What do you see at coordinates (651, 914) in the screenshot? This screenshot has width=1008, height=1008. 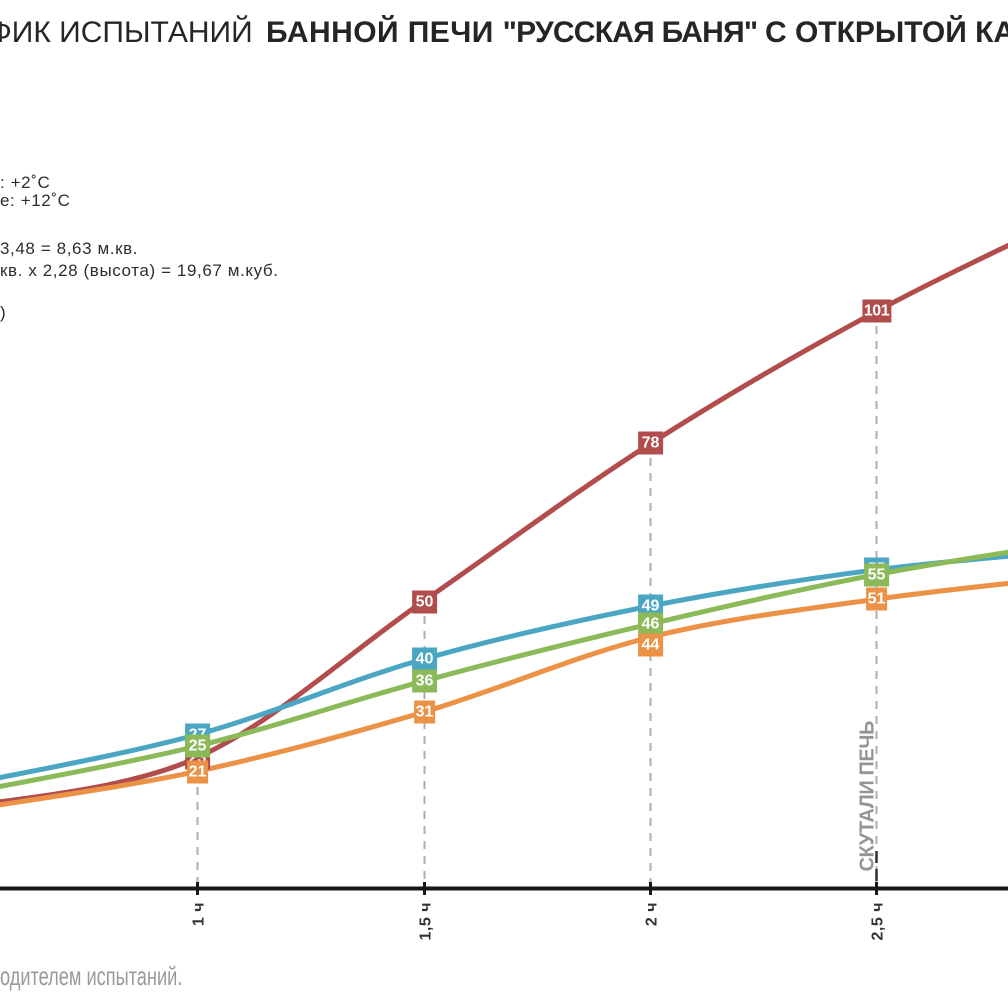 I see `svg-text: 2 ч` at bounding box center [651, 914].